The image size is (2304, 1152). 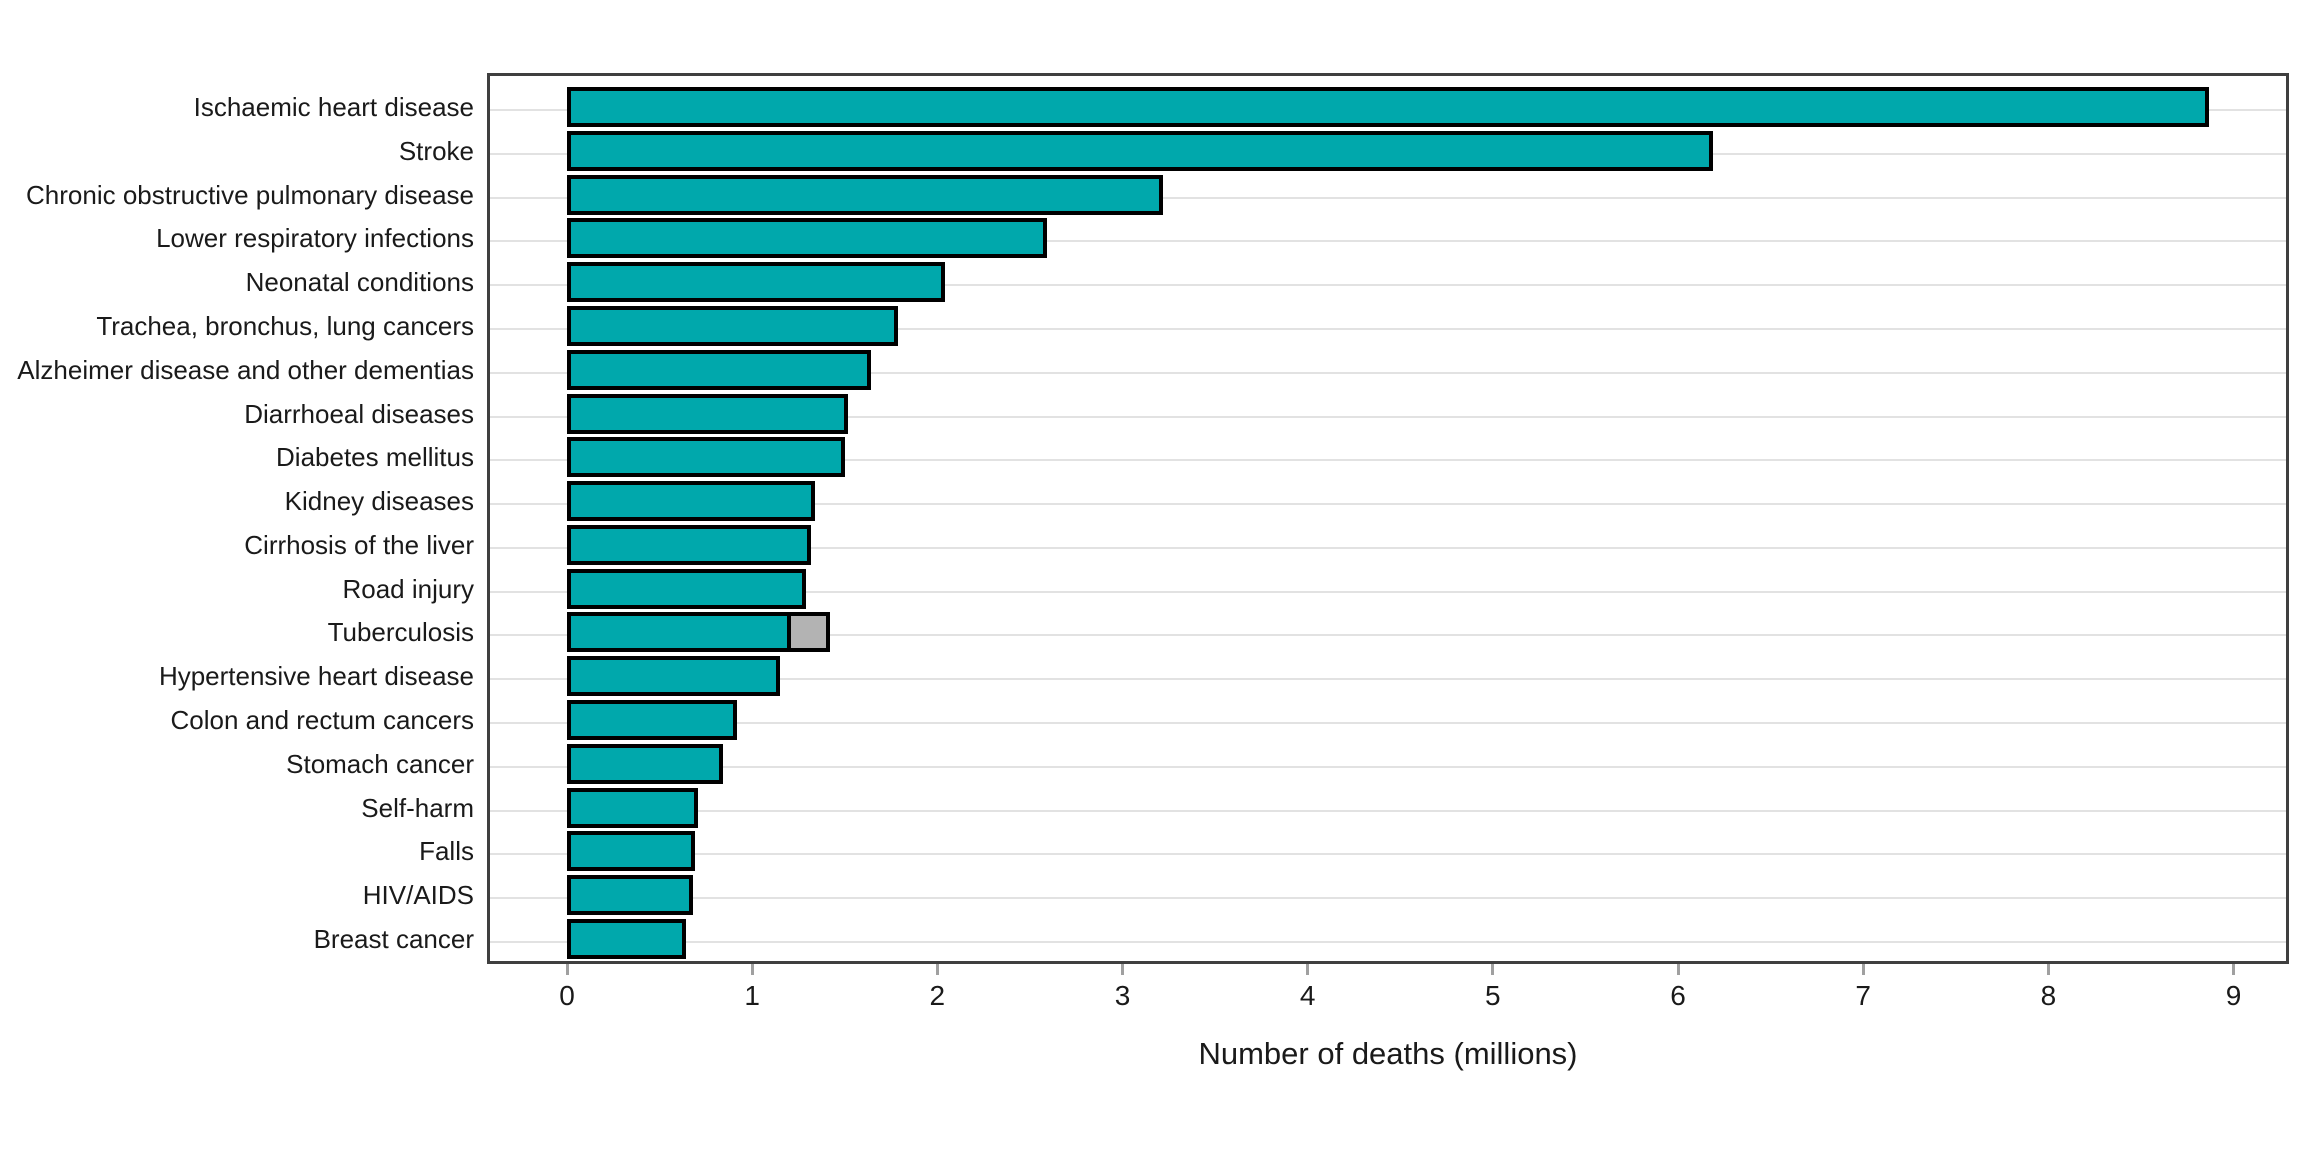 What do you see at coordinates (250, 194) in the screenshot?
I see `category-label: Chronic obstructive pulmonary disease` at bounding box center [250, 194].